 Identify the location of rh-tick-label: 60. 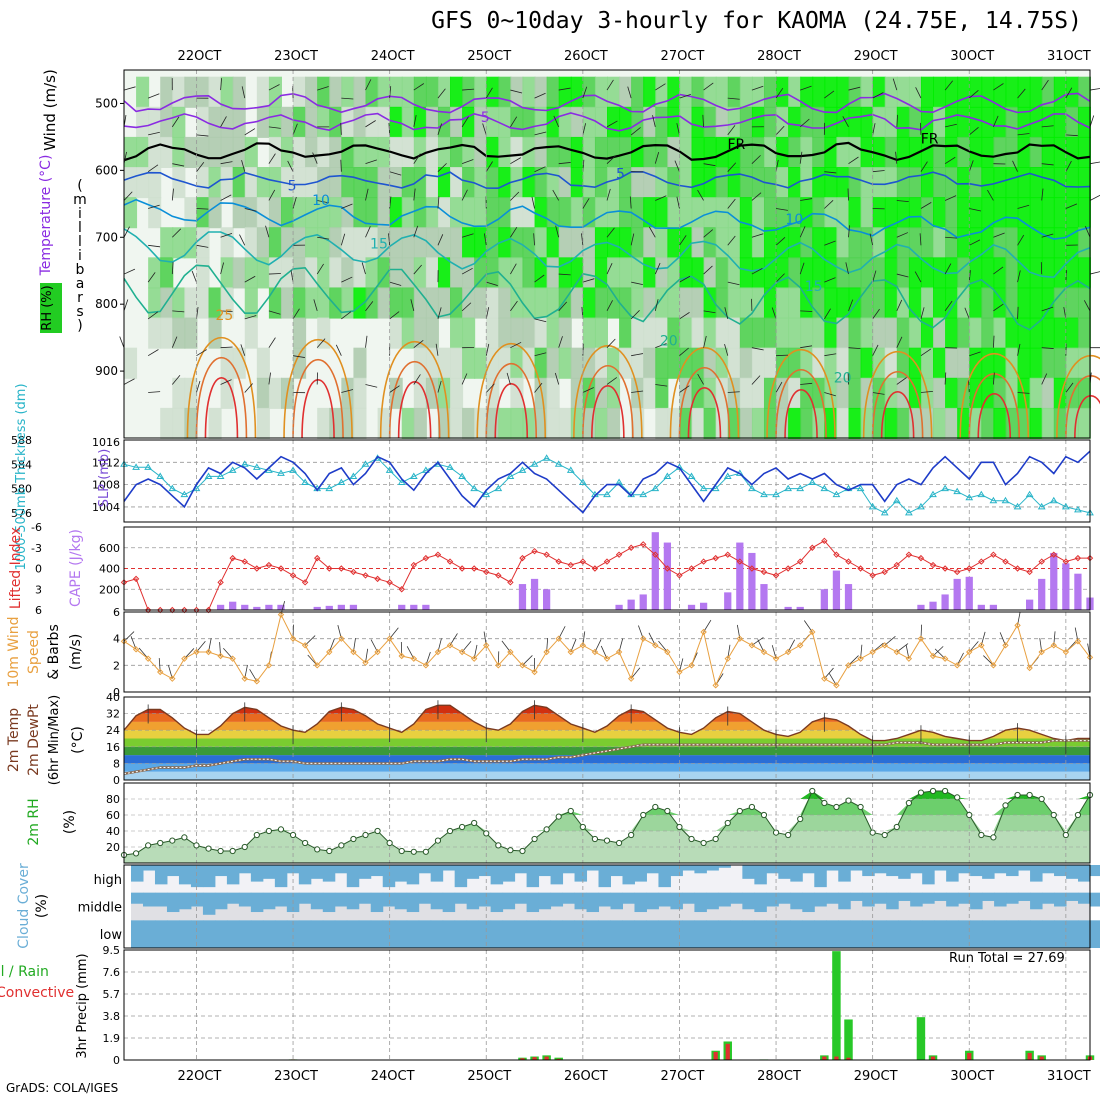
(113, 815).